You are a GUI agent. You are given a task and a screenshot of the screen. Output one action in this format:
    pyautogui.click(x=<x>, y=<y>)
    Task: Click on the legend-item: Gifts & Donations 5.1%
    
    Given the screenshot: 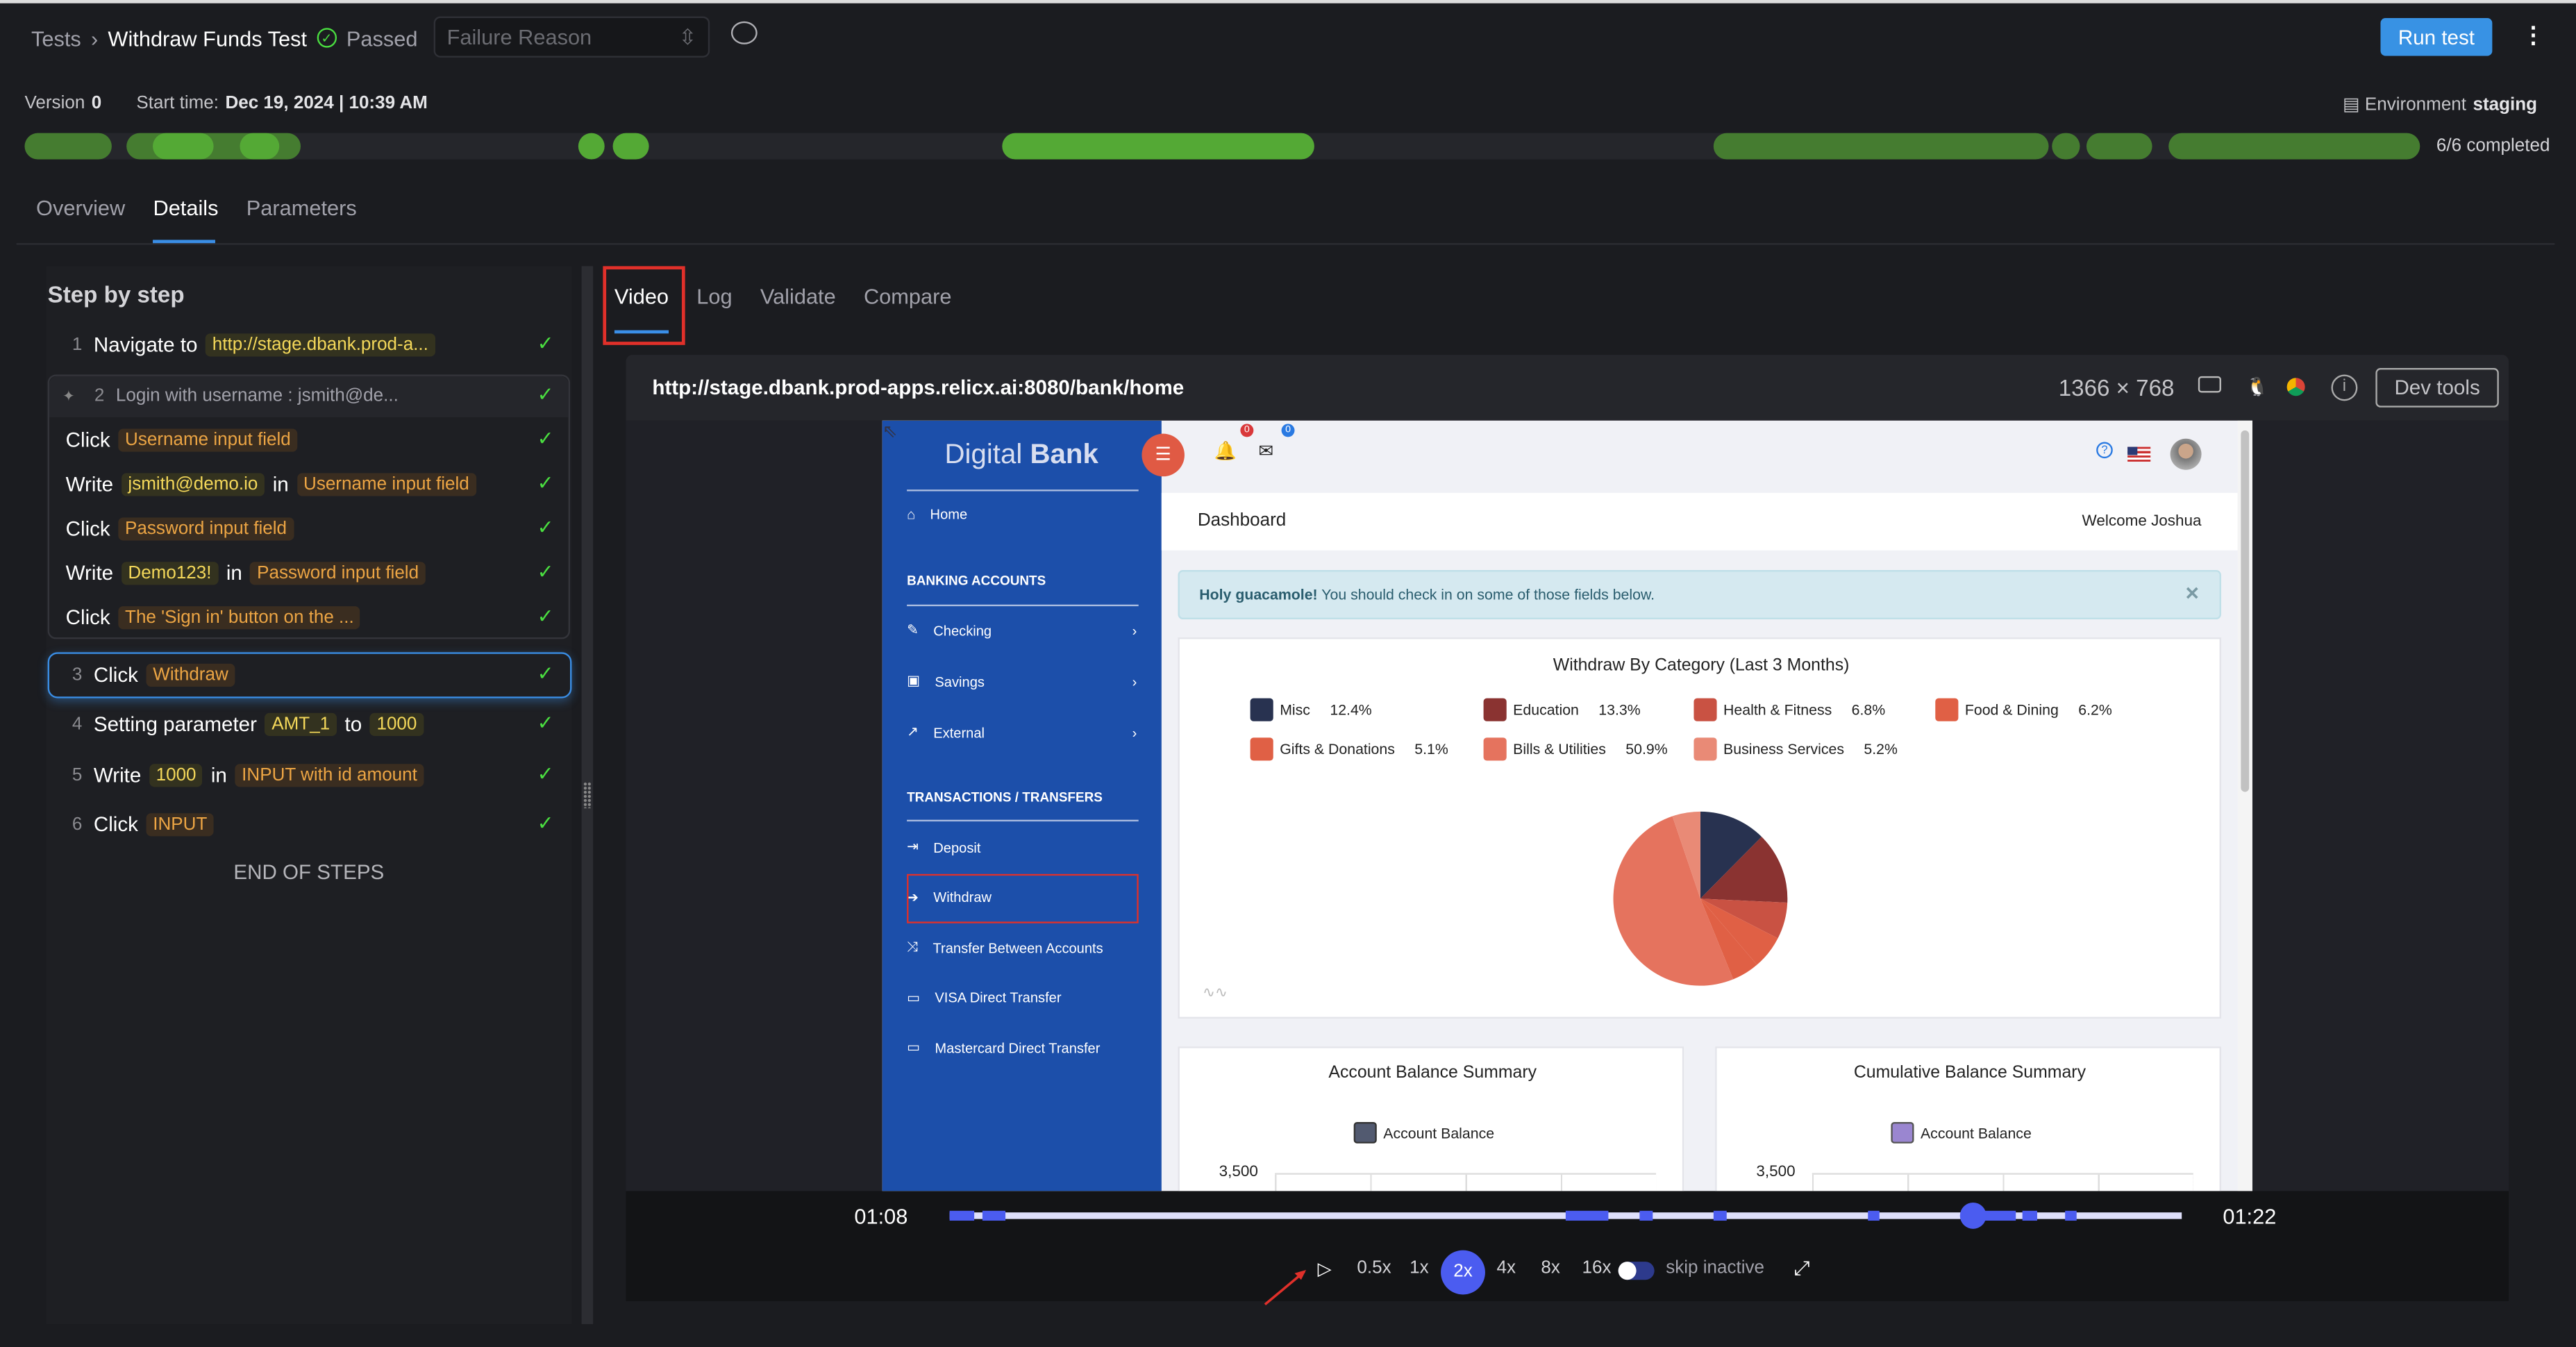 What is the action you would take?
    pyautogui.click(x=1349, y=749)
    